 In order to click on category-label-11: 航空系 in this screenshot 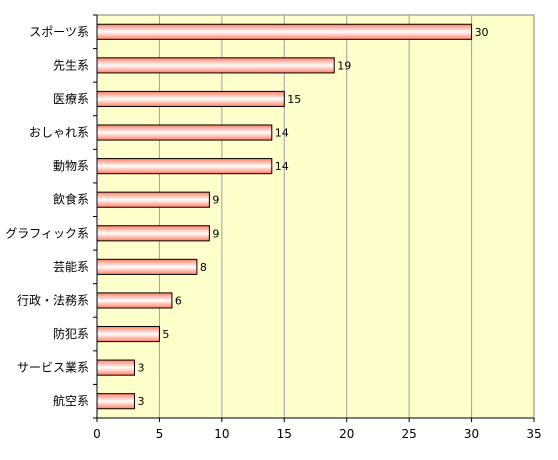, I will do `click(71, 400)`.